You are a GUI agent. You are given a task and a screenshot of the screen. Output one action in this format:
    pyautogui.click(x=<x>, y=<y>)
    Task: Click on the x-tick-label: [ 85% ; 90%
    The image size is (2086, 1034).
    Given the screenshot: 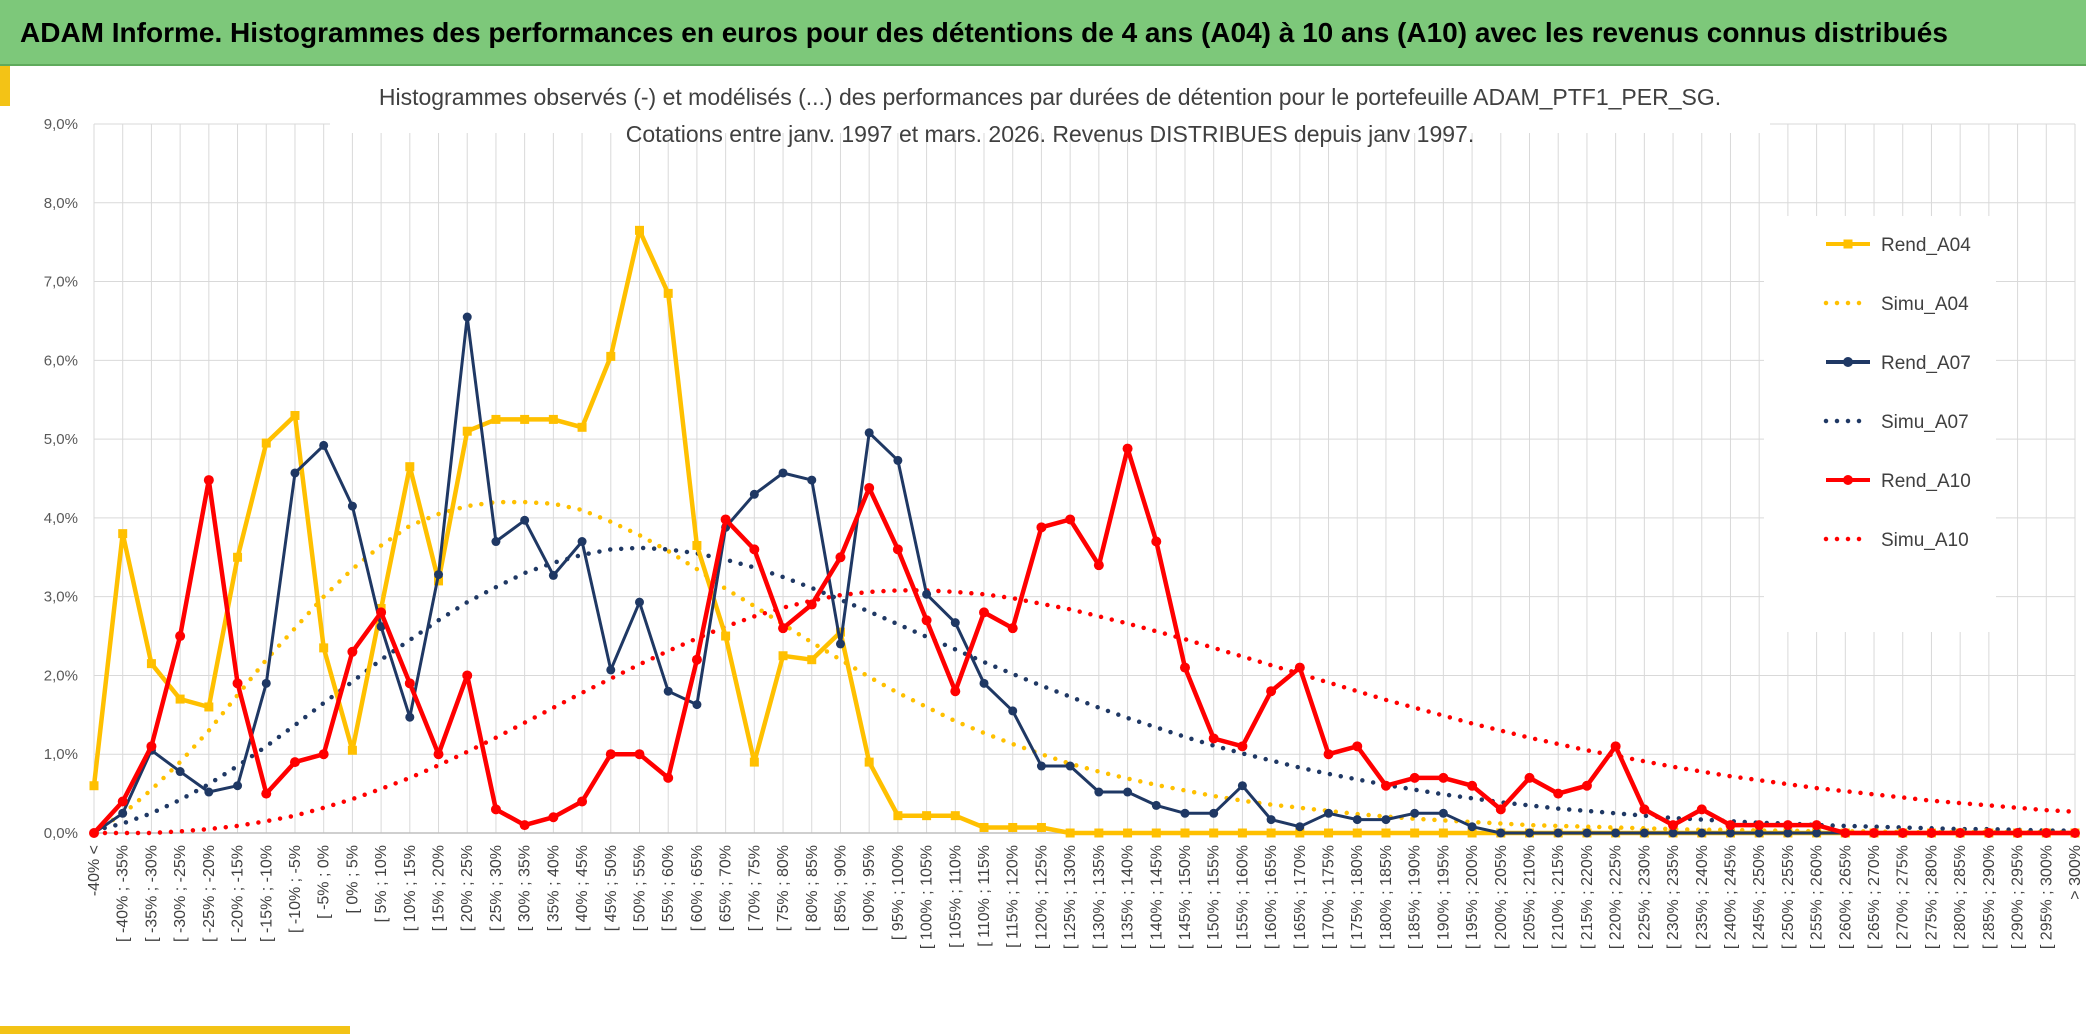 What is the action you would take?
    pyautogui.click(x=840, y=888)
    